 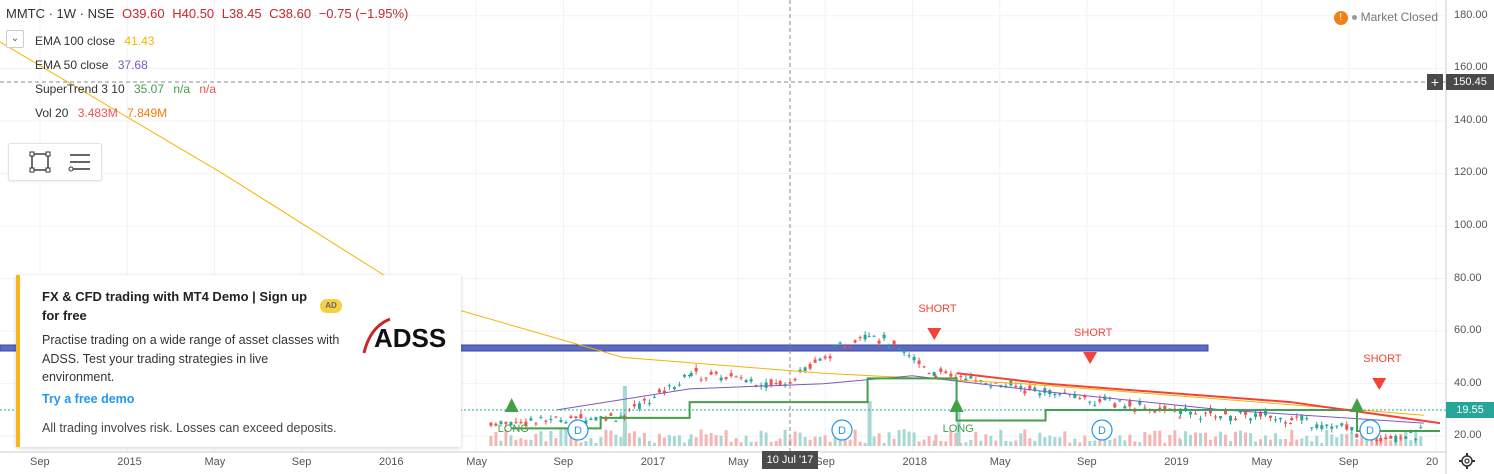 I want to click on short-arrow, so click(x=1090, y=358).